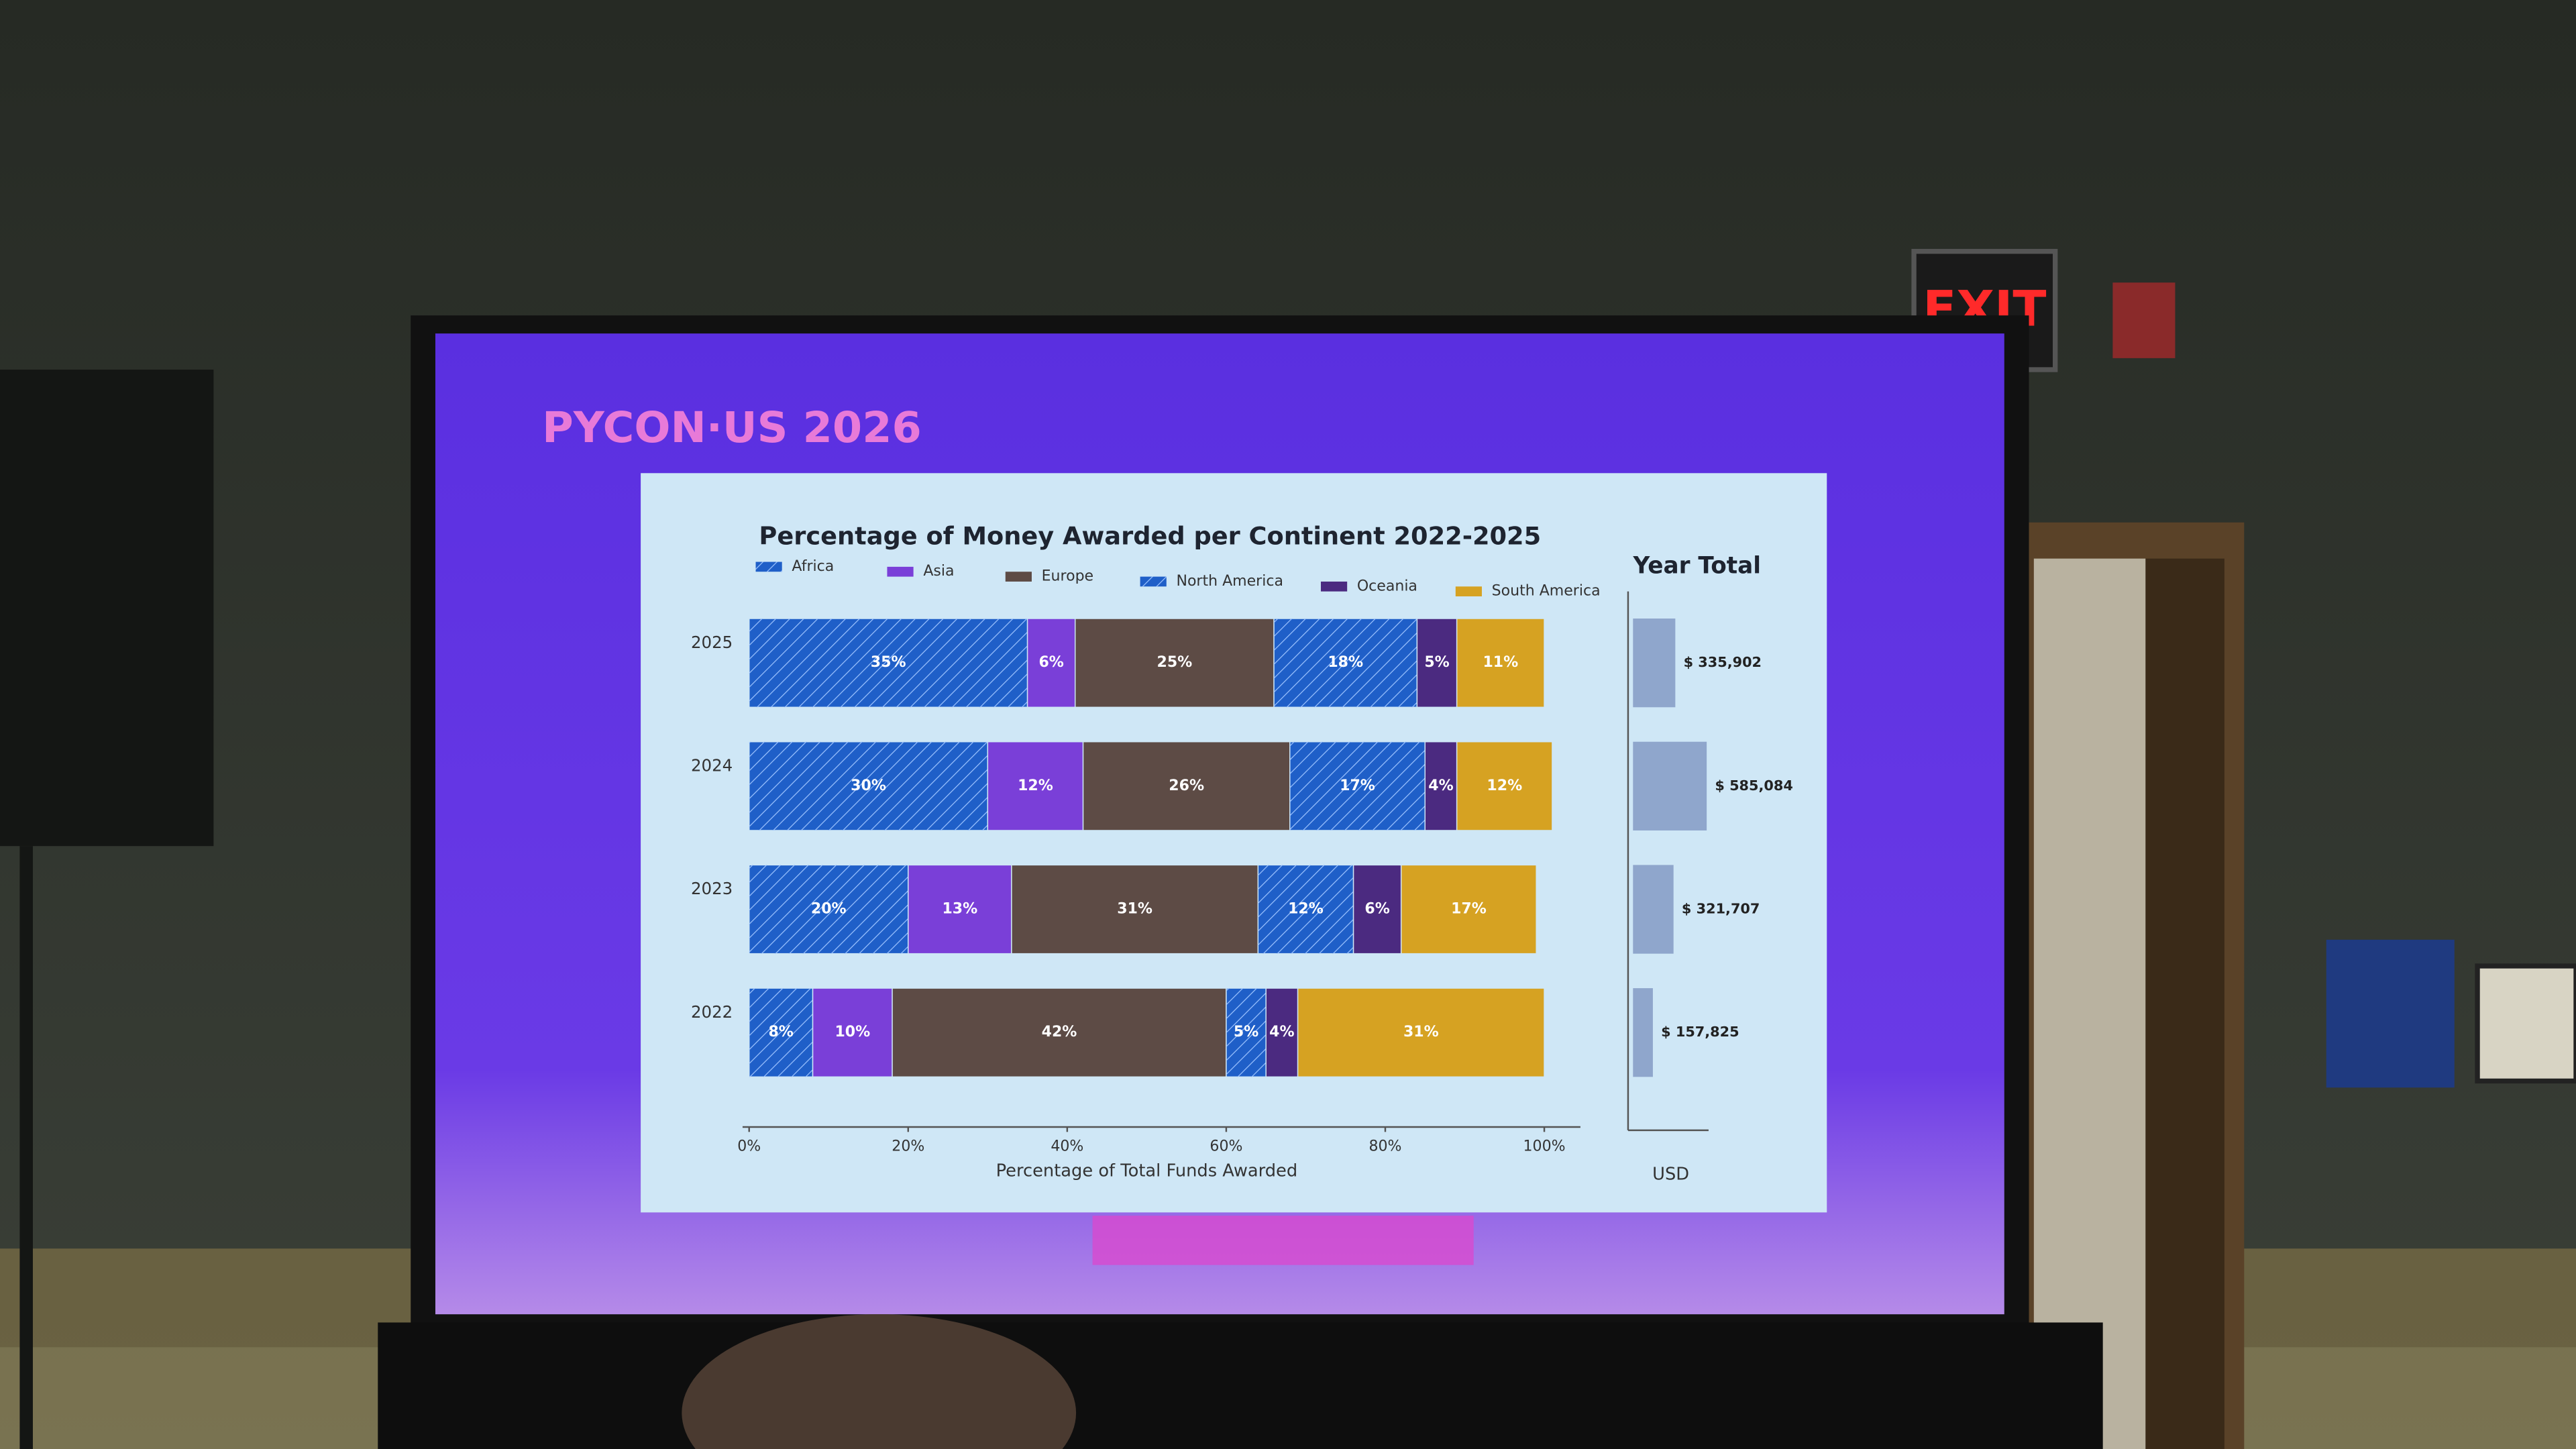 The height and width of the screenshot is (1449, 2576). I want to click on y-tick-label: 2022, so click(712, 1012).